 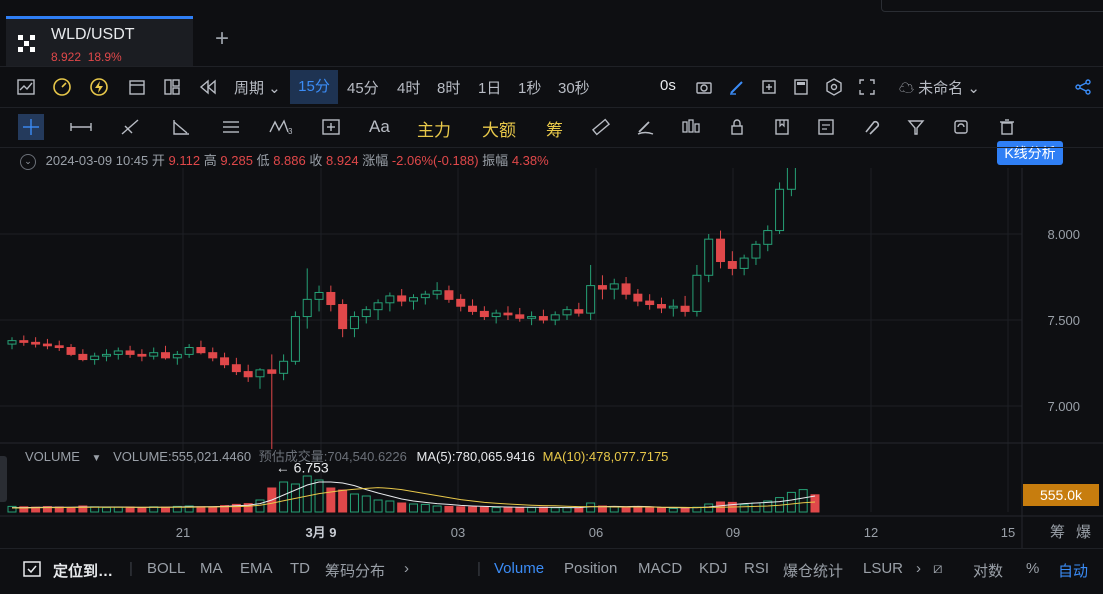 What do you see at coordinates (834, 87) in the screenshot?
I see `settings-icon` at bounding box center [834, 87].